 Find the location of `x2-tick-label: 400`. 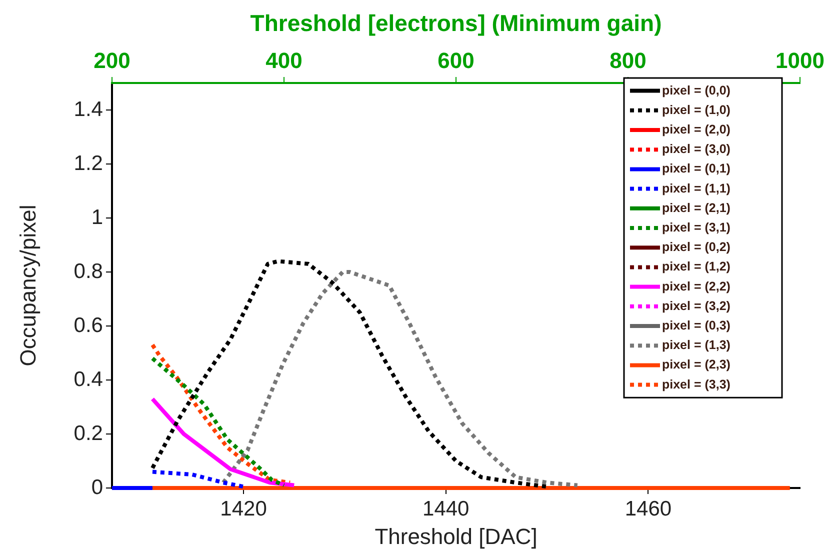

x2-tick-label: 400 is located at coordinates (284, 60).